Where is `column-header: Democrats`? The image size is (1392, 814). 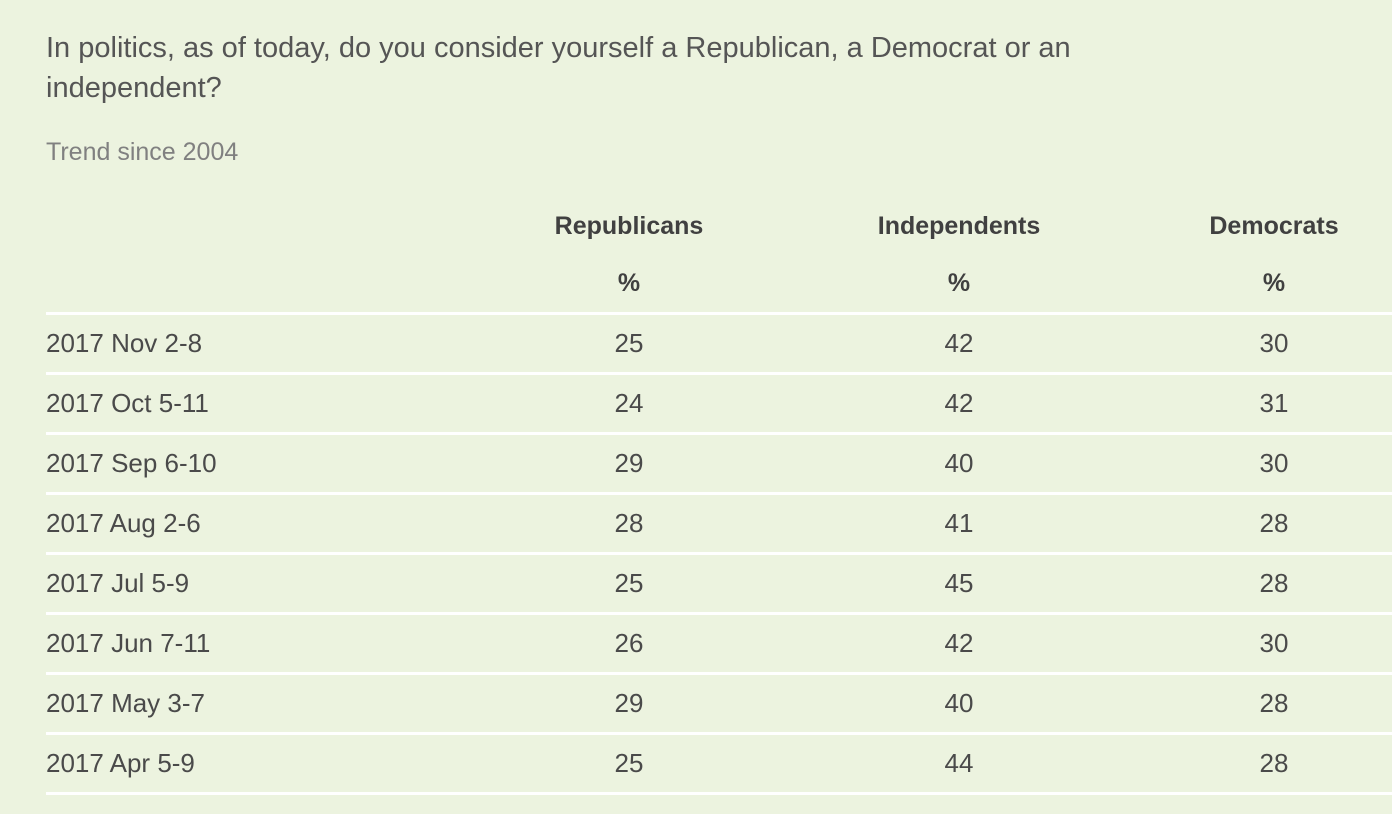 column-header: Democrats is located at coordinates (1274, 226).